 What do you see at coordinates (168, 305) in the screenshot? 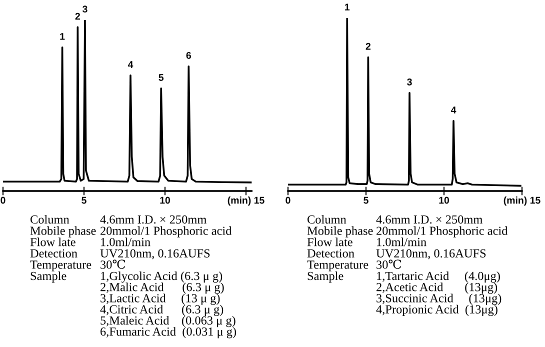
I see `text: 1,Glycolic Acid (6.3 μ g) 2,Malic Acid (6.3 μ g) 3,Lactic Acid (13 μ g) 4,Citric Acid (6.3 μ g) 5,Maleic Acid (0.063 μ g) 6,Fumaric Acid (0.031 μ g)` at bounding box center [168, 305].